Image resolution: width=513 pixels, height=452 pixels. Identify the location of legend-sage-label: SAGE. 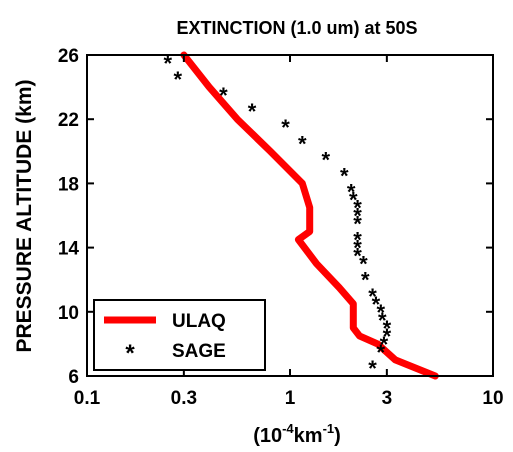
(199, 351).